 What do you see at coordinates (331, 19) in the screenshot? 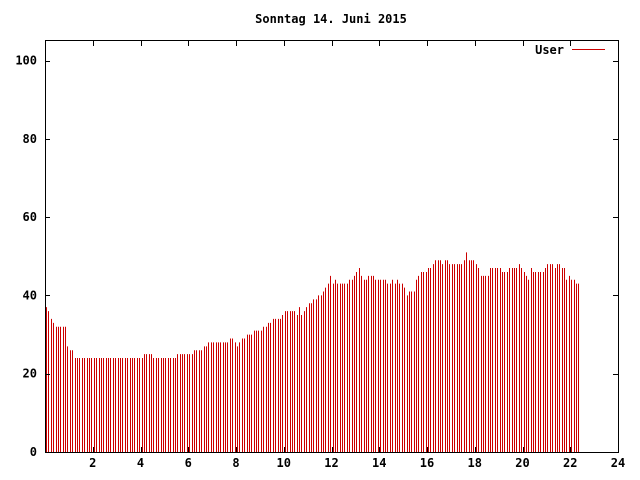
I see `chart-title: Sonntag 14. Juni 2015` at bounding box center [331, 19].